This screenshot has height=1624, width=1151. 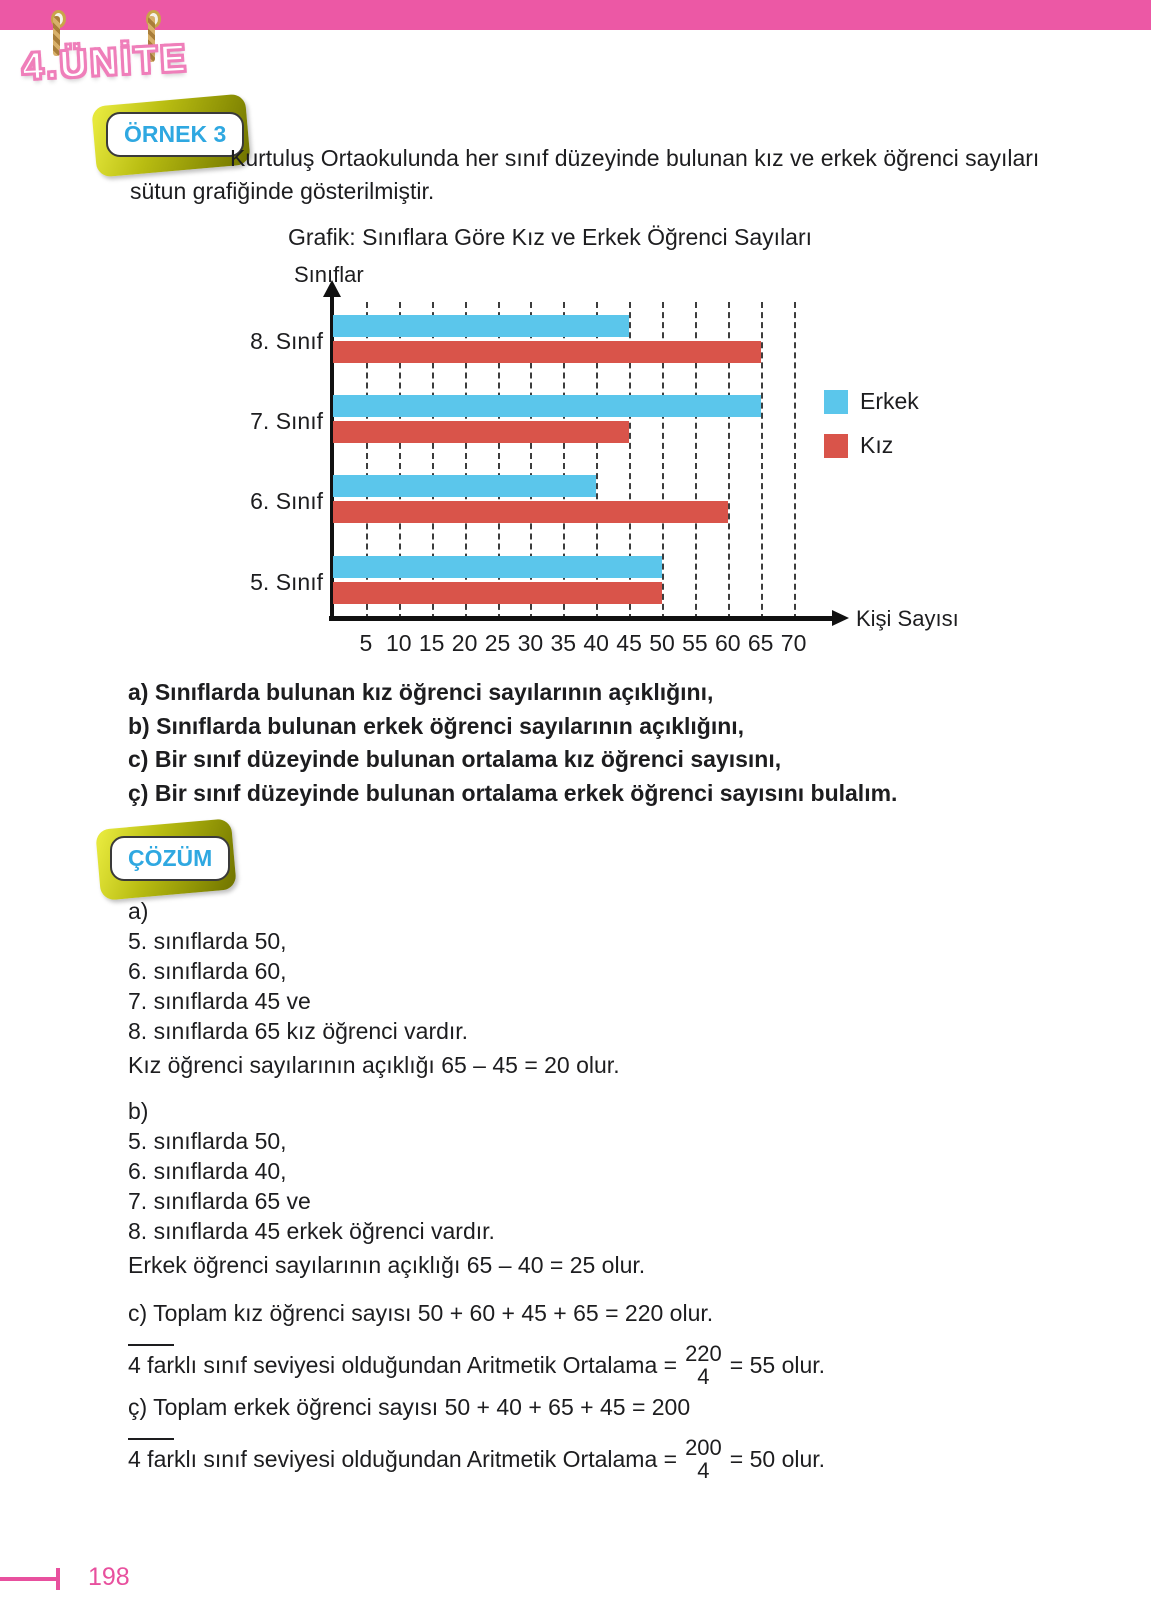 I want to click on x-tick-label: 50, so click(x=662, y=643).